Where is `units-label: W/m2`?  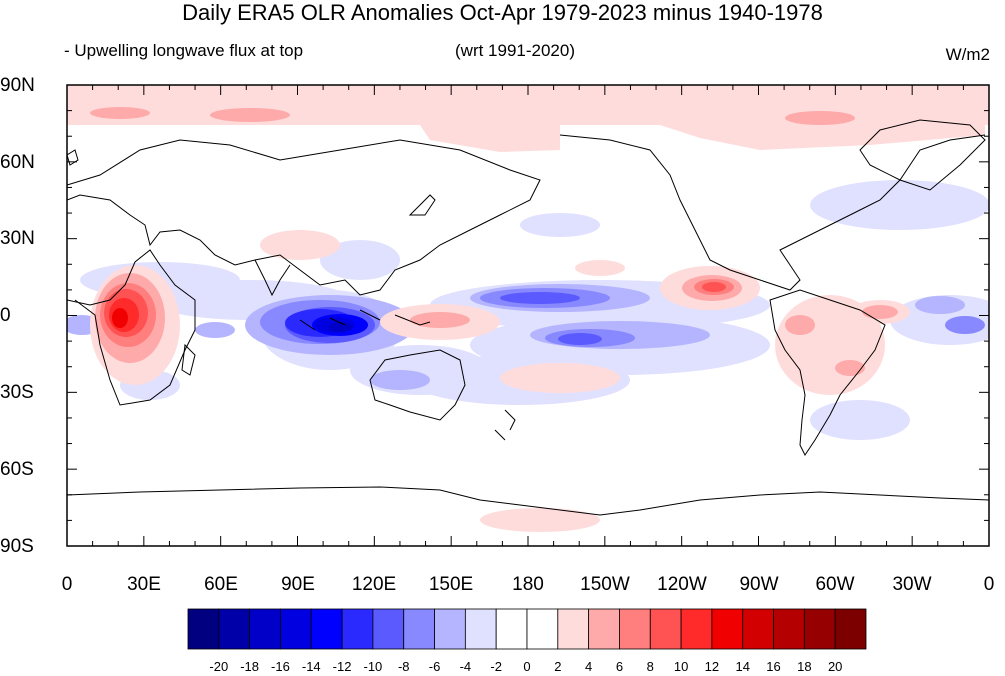
units-label: W/m2 is located at coordinates (967, 54).